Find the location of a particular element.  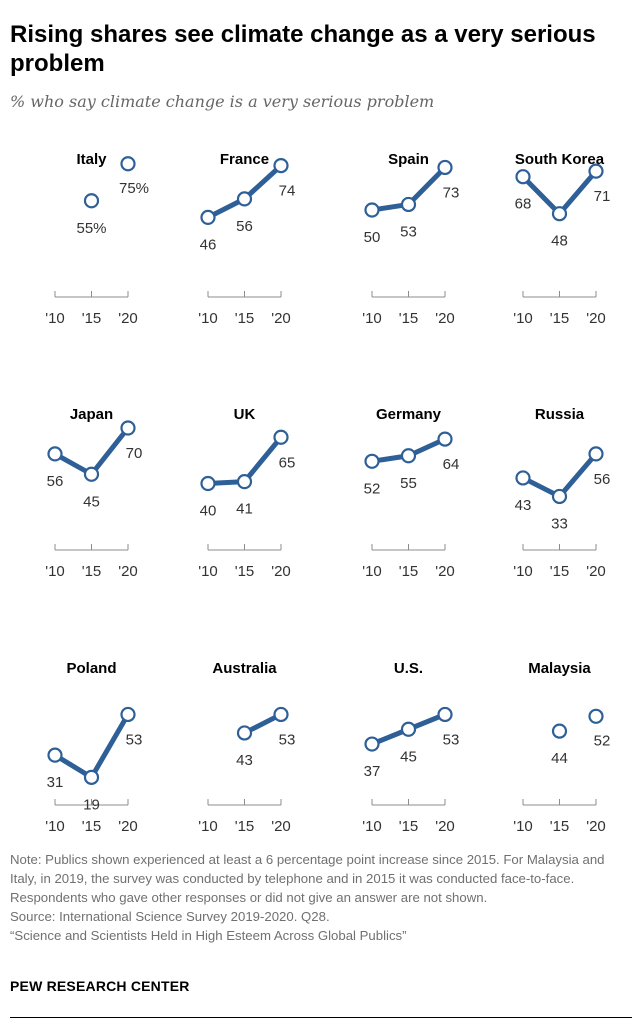

x-tick-label-australia-2: '20 is located at coordinates (281, 826).